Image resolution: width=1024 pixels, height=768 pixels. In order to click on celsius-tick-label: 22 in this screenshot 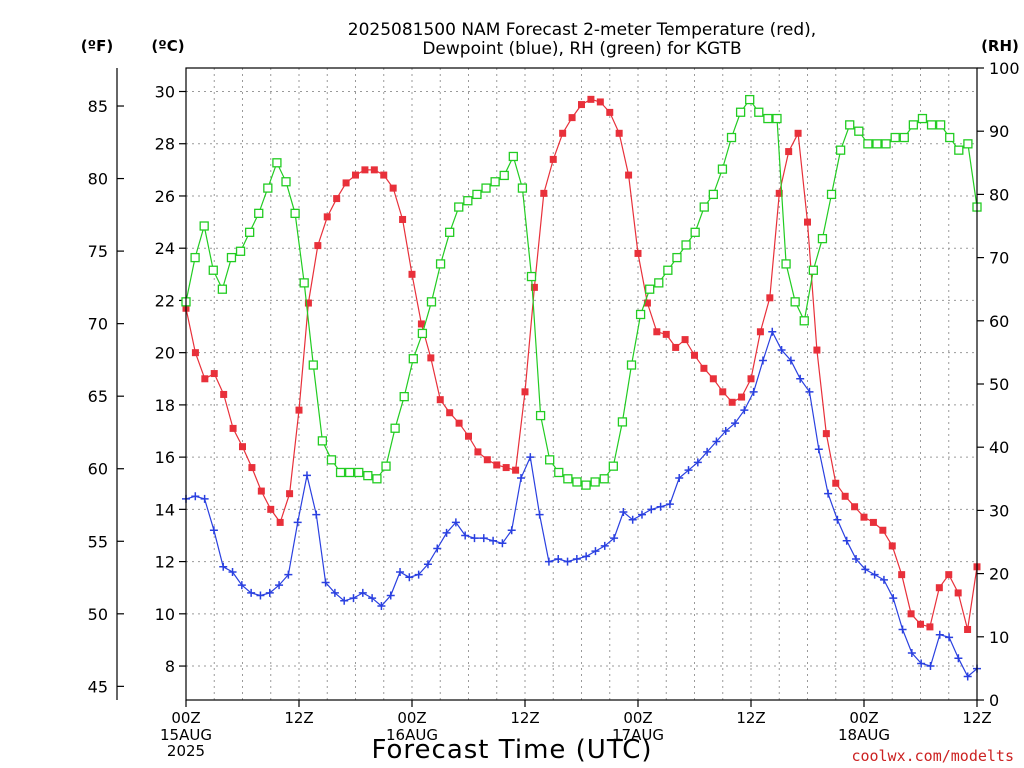, I will do `click(165, 300)`.